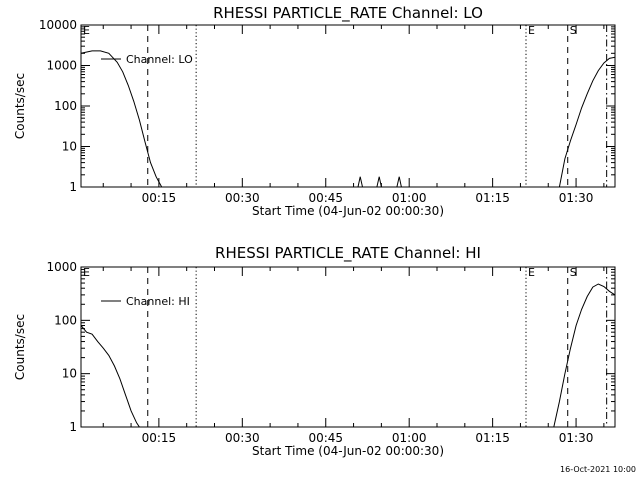 This screenshot has height=484, width=640. Describe the element at coordinates (158, 301) in the screenshot. I see `legend-label: Channel: HI` at that location.